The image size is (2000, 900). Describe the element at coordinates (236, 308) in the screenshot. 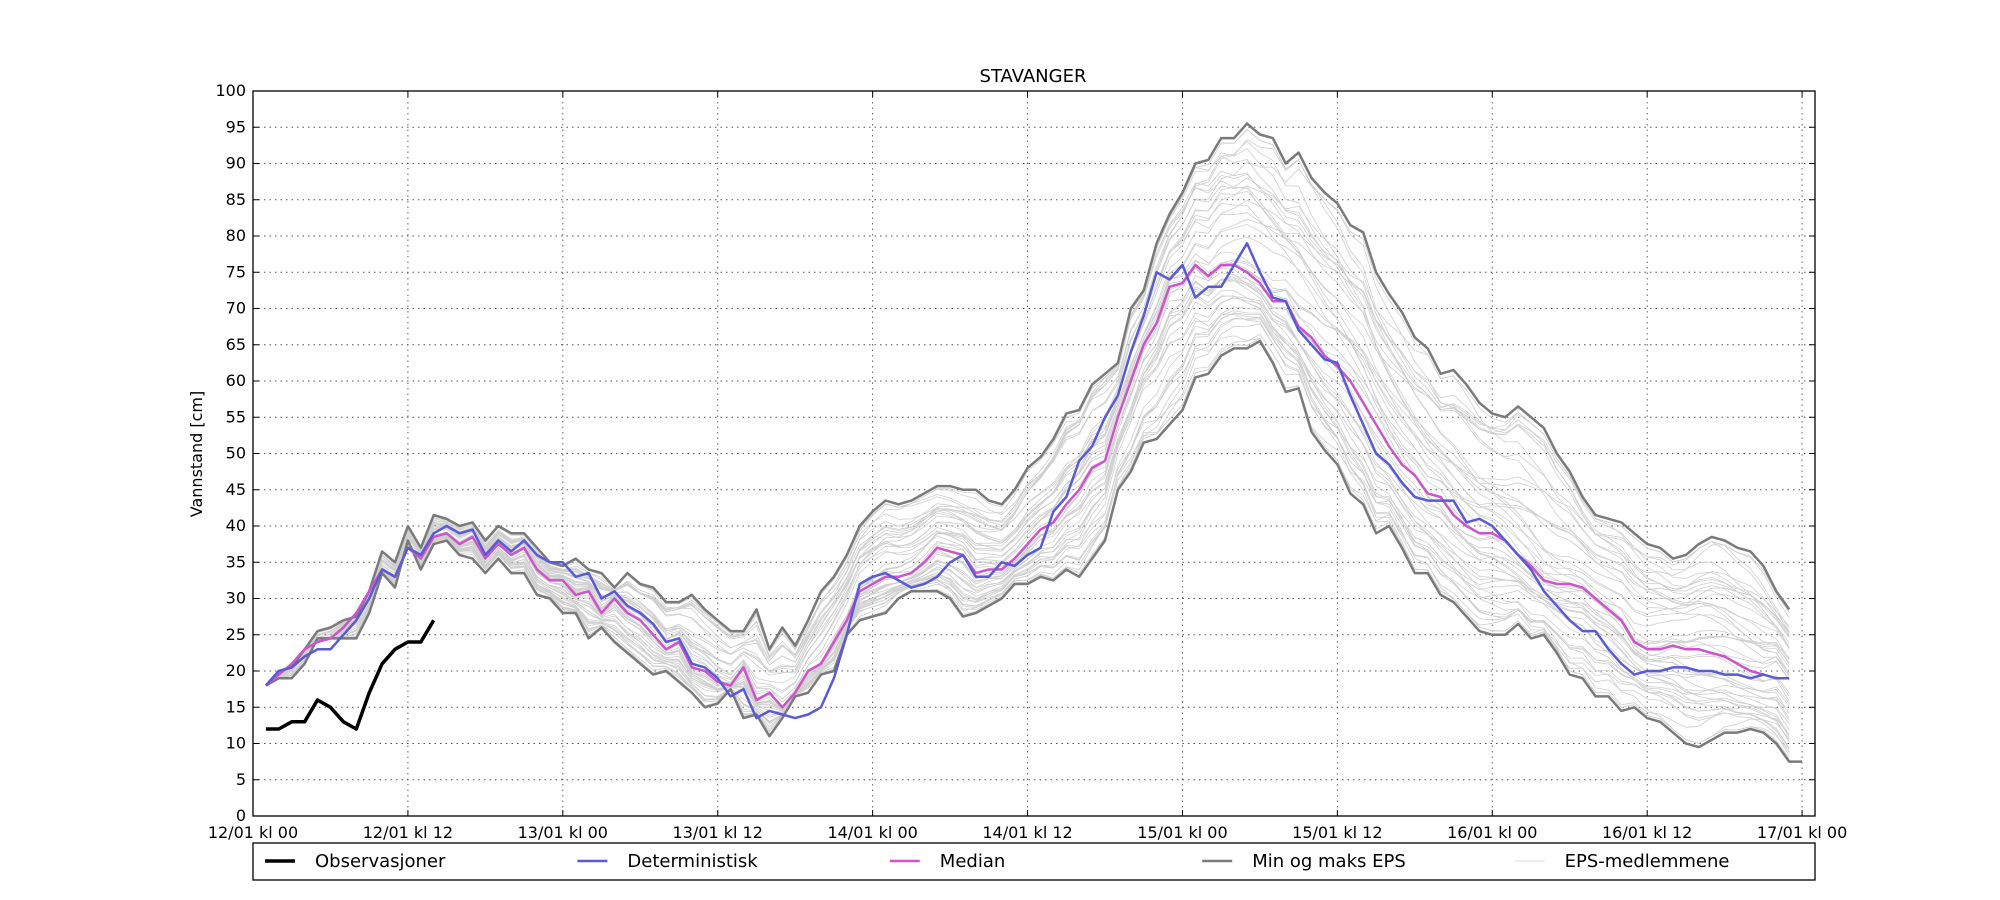

I see `y-tick-label: 70` at that location.